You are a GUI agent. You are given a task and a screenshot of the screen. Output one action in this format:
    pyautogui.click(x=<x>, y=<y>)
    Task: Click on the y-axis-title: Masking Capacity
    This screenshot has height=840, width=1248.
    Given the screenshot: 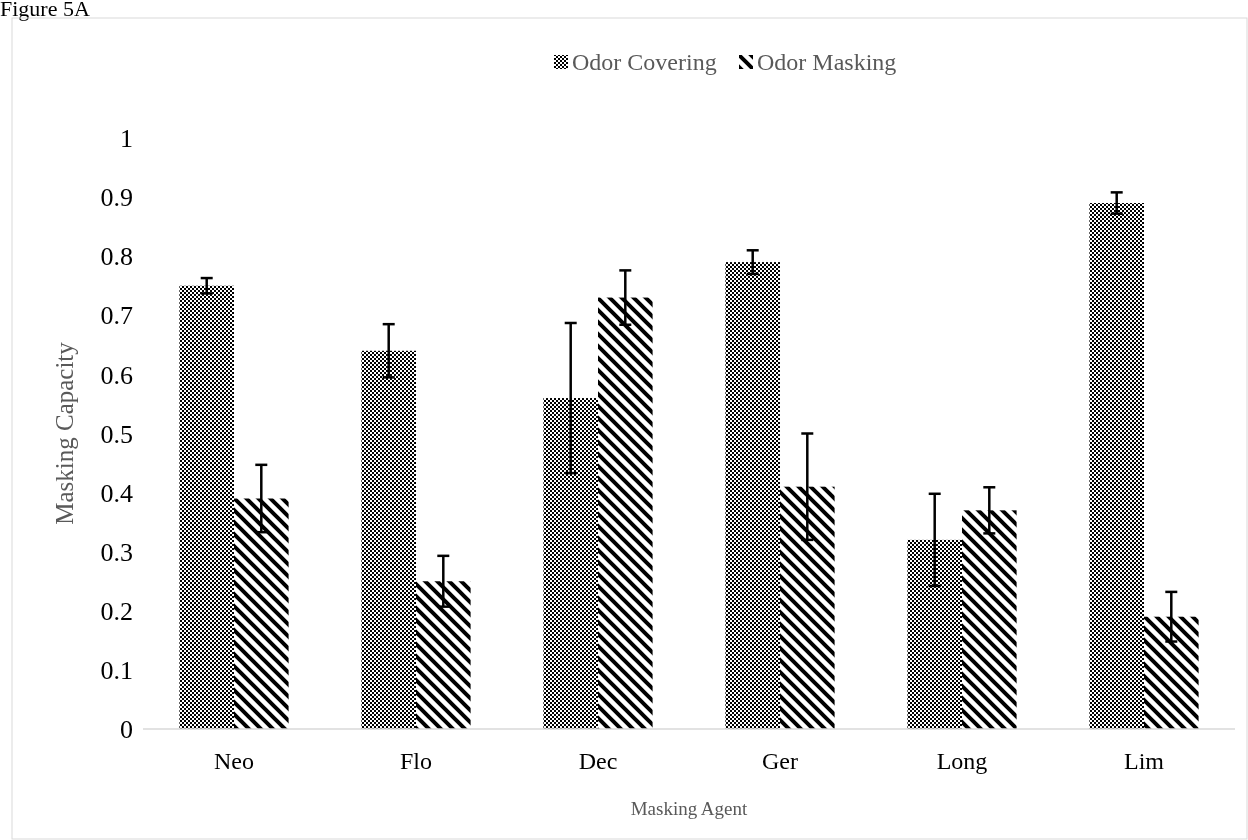 What is the action you would take?
    pyautogui.click(x=64, y=433)
    